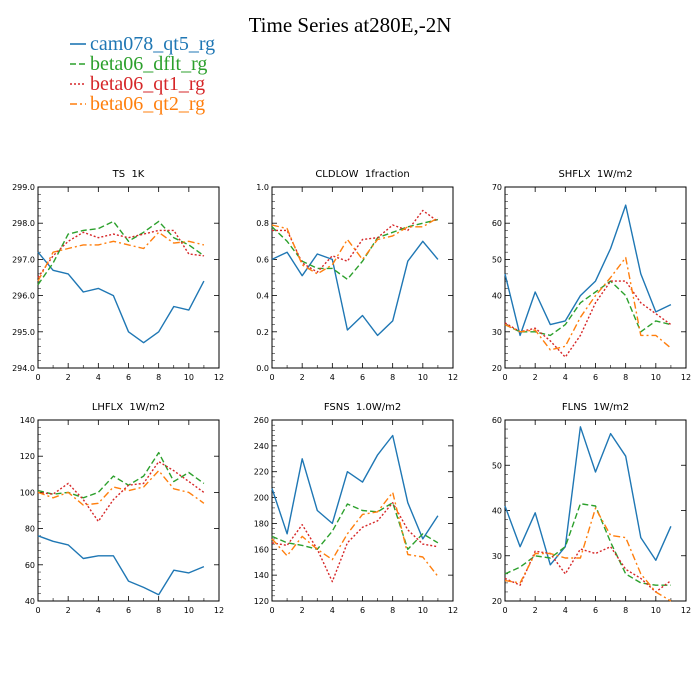 The height and width of the screenshot is (700, 700). What do you see at coordinates (595, 407) in the screenshot?
I see `panel-title: FLNS 1W/m2` at bounding box center [595, 407].